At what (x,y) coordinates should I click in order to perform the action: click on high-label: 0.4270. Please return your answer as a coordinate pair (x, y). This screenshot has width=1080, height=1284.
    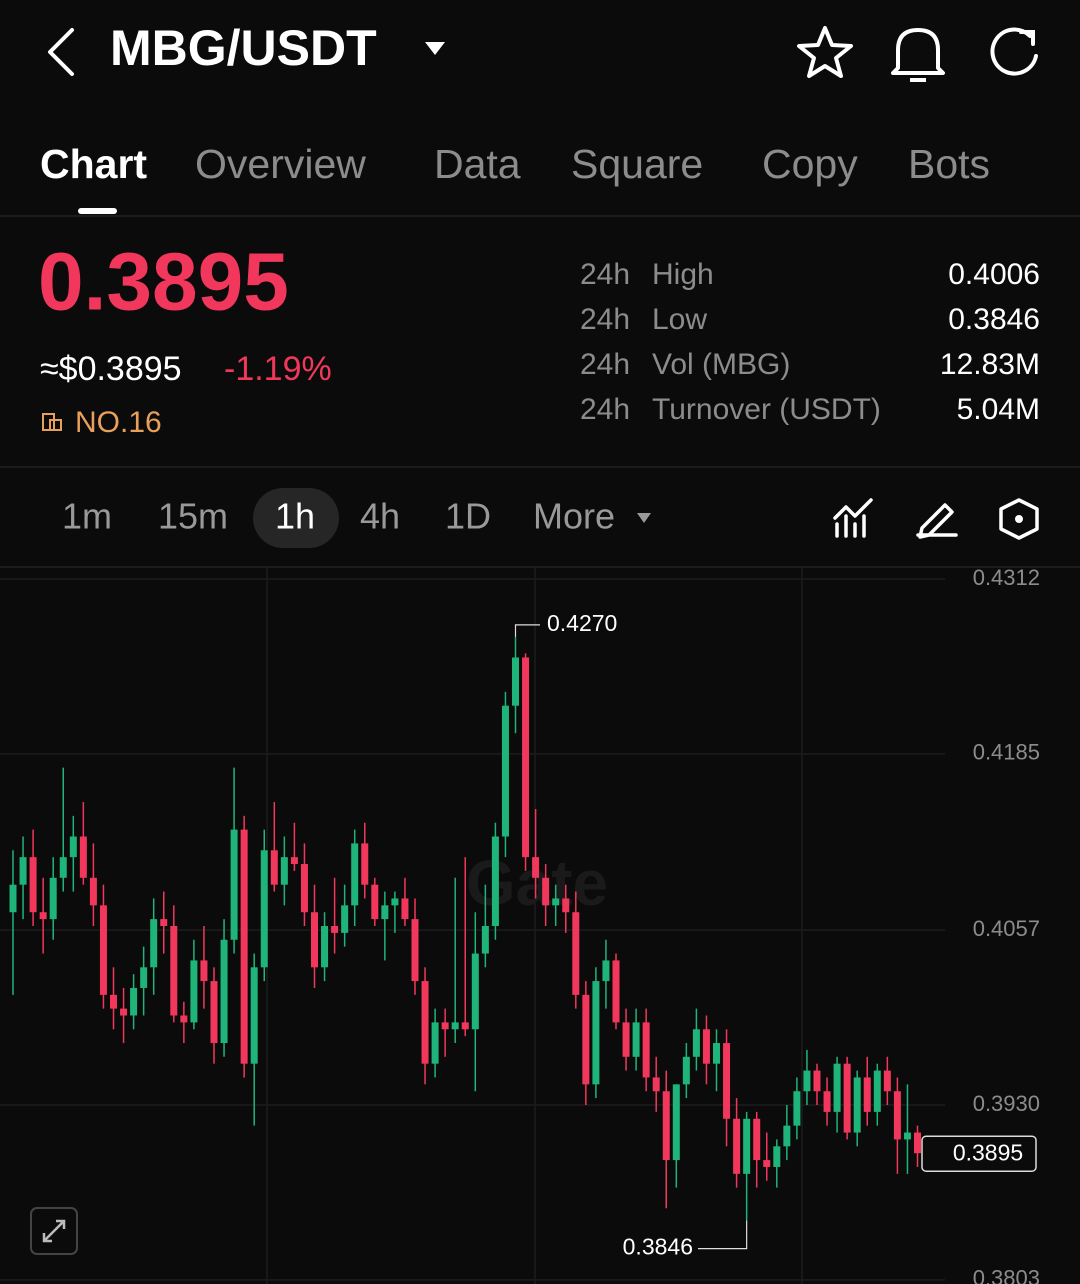
    Looking at the image, I should click on (582, 623).